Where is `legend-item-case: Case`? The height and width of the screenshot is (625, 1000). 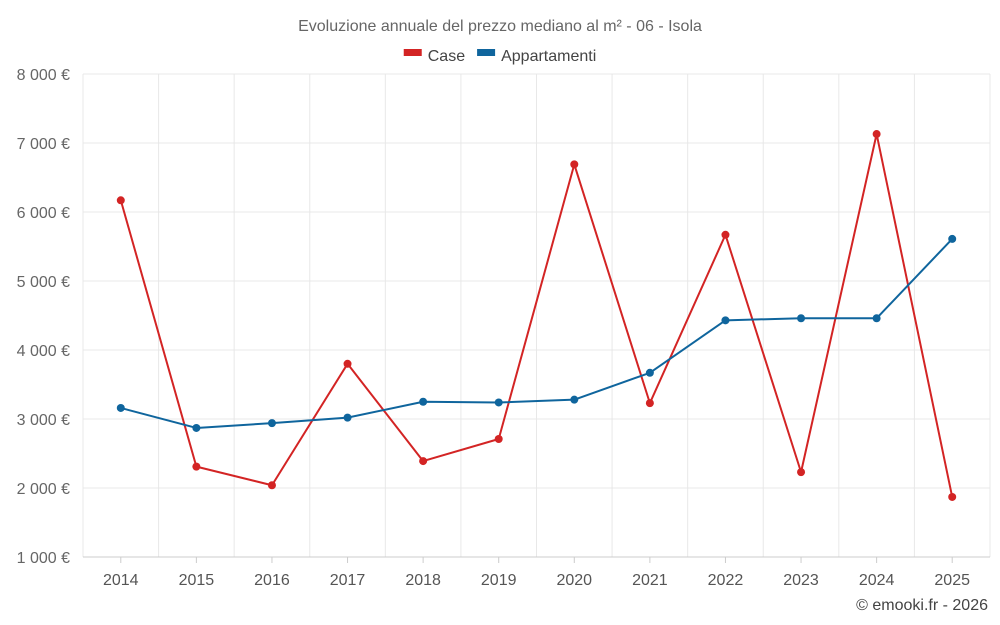
legend-item-case: Case is located at coordinates (434, 56).